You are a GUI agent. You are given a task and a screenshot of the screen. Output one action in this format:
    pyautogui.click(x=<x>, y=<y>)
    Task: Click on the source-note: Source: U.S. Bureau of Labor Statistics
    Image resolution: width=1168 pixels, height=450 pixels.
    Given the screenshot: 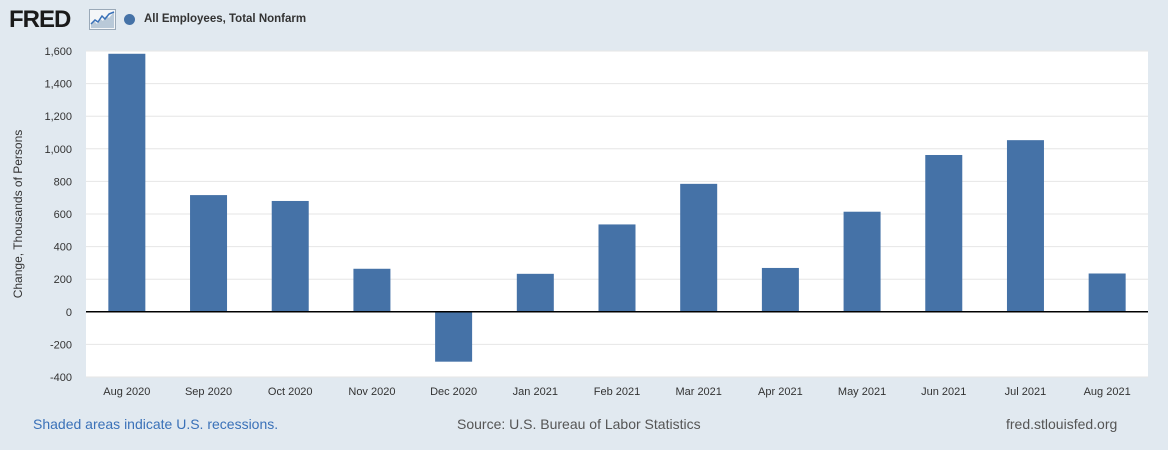 What is the action you would take?
    pyautogui.click(x=579, y=424)
    